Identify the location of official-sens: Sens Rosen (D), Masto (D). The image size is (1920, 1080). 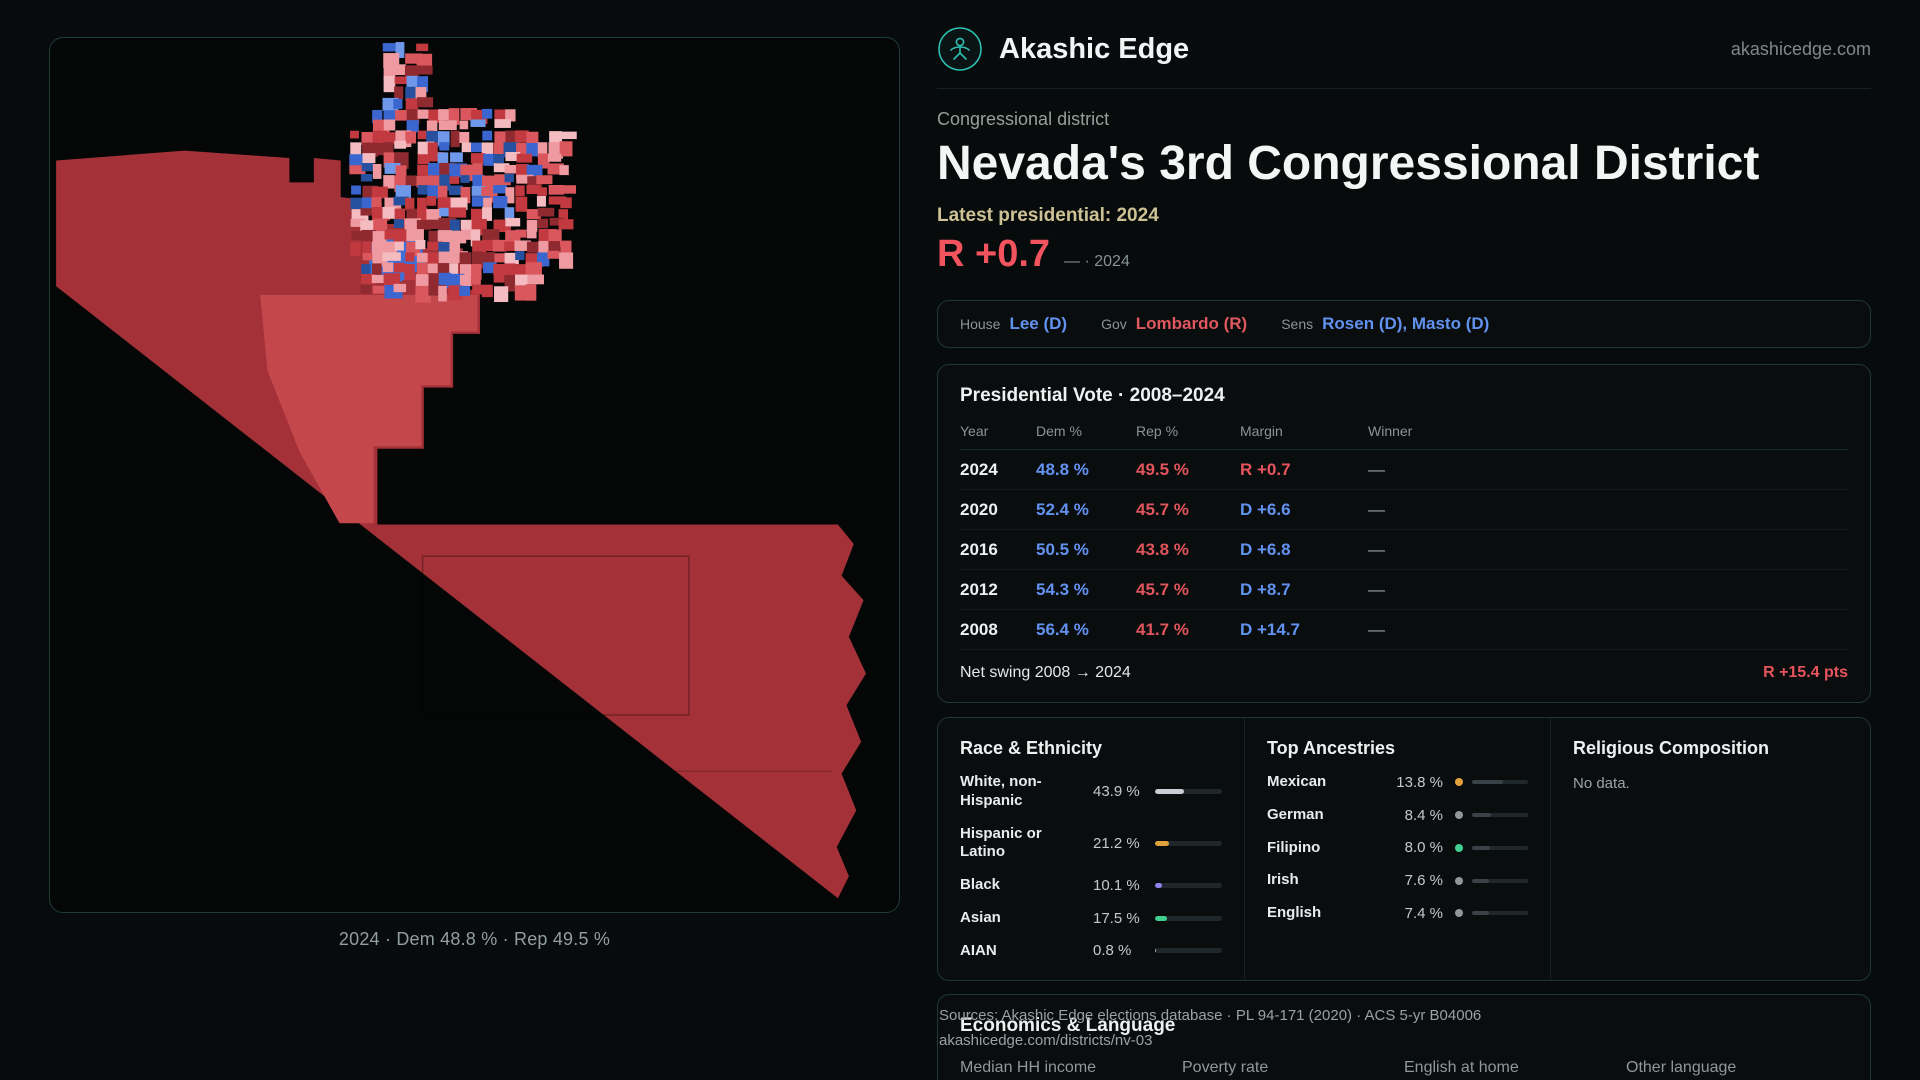
(1385, 324).